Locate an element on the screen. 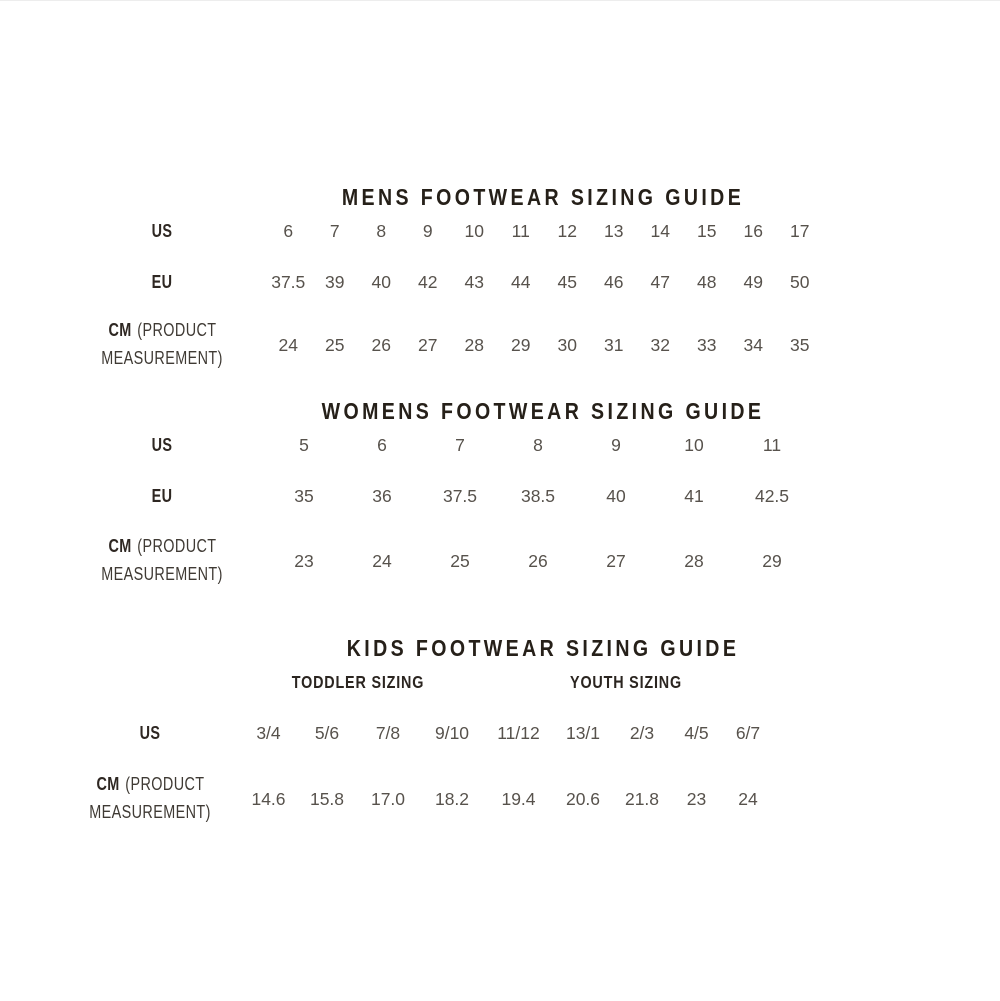  size-value: 9/10 is located at coordinates (452, 732).